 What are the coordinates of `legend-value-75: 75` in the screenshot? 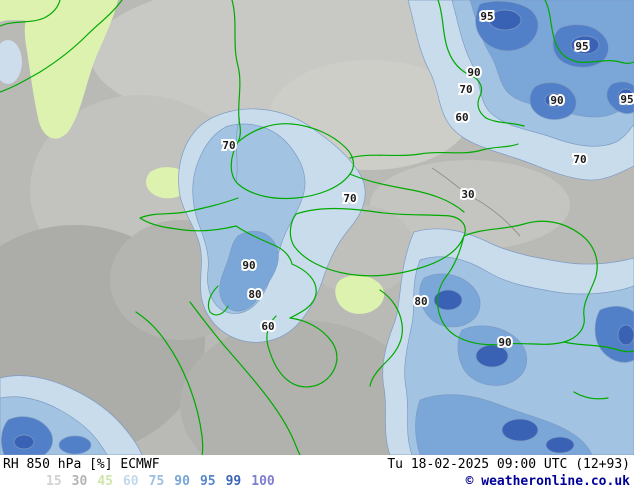 It's located at (156, 481).